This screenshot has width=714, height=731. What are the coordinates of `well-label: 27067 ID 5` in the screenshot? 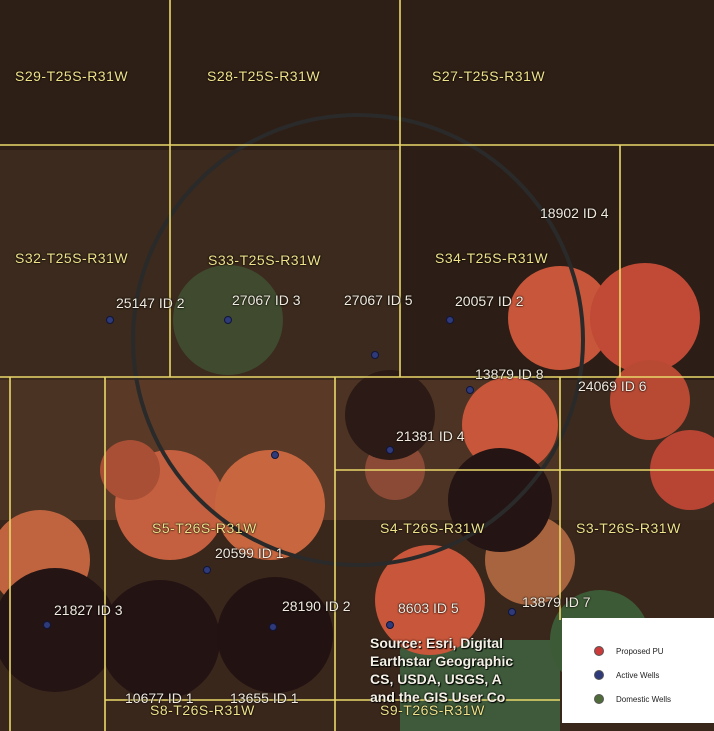 It's located at (378, 300).